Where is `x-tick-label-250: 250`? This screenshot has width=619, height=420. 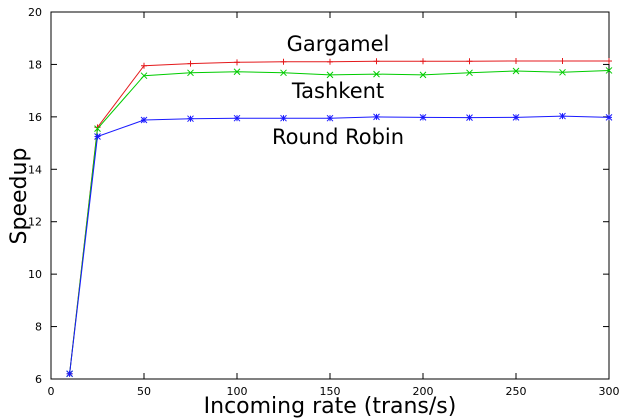
x-tick-label-250: 250 is located at coordinates (516, 391).